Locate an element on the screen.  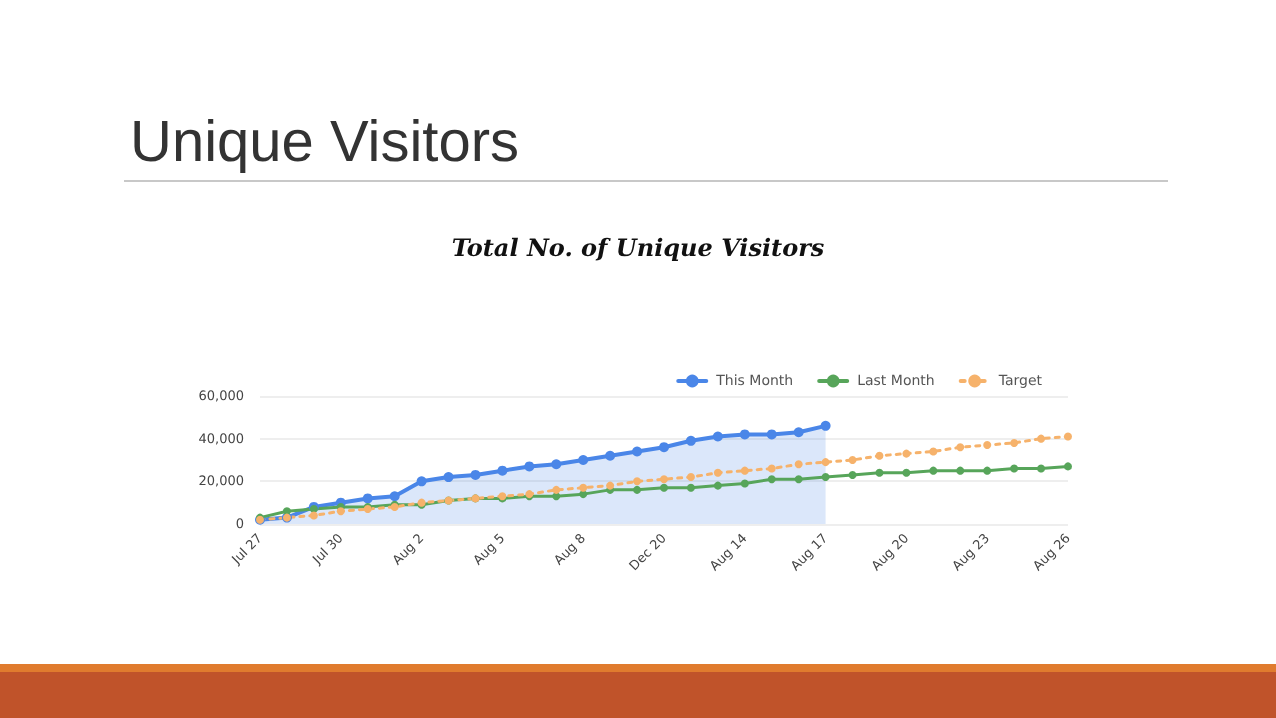
chart-title: Unique Visitors is located at coordinates (325, 143).